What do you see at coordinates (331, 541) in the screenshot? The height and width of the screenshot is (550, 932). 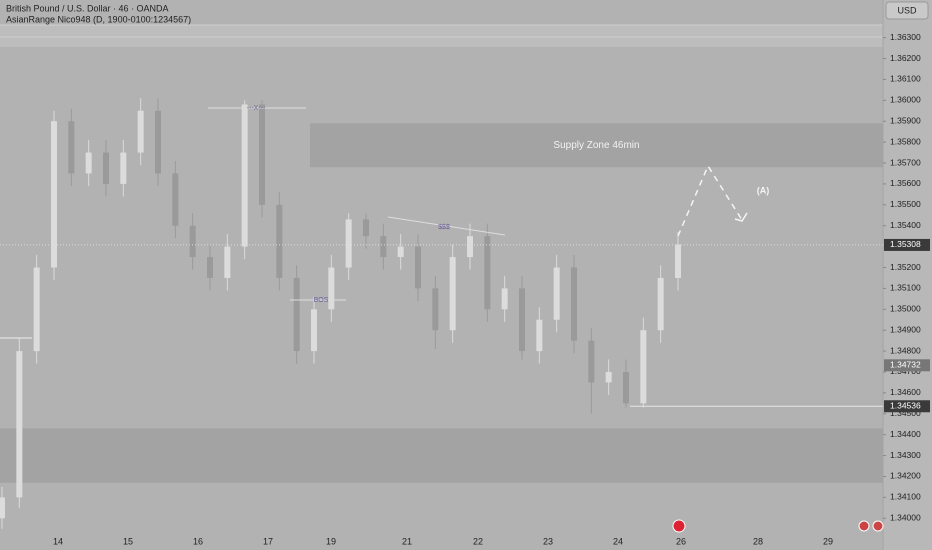 I see `x-tick-label: 19` at bounding box center [331, 541].